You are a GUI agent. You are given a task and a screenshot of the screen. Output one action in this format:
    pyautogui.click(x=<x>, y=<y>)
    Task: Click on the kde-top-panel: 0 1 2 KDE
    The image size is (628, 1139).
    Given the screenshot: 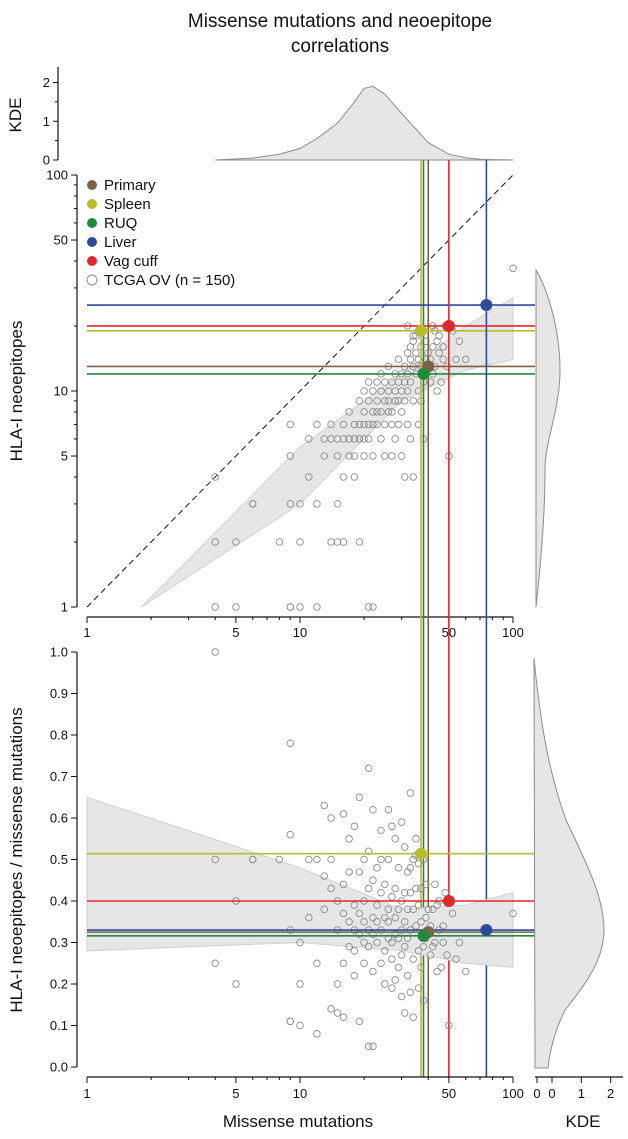 What is the action you would take?
    pyautogui.click(x=260, y=117)
    